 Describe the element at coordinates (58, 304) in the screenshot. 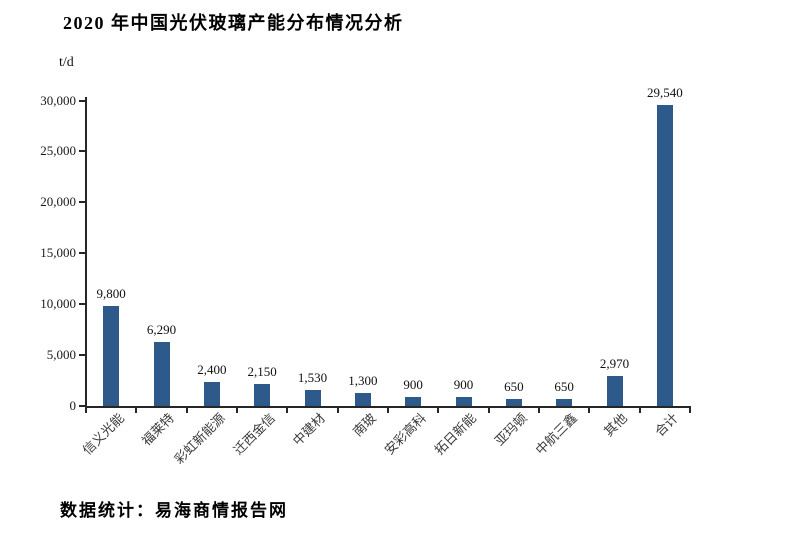

I see `y-tick-label: 10,000` at that location.